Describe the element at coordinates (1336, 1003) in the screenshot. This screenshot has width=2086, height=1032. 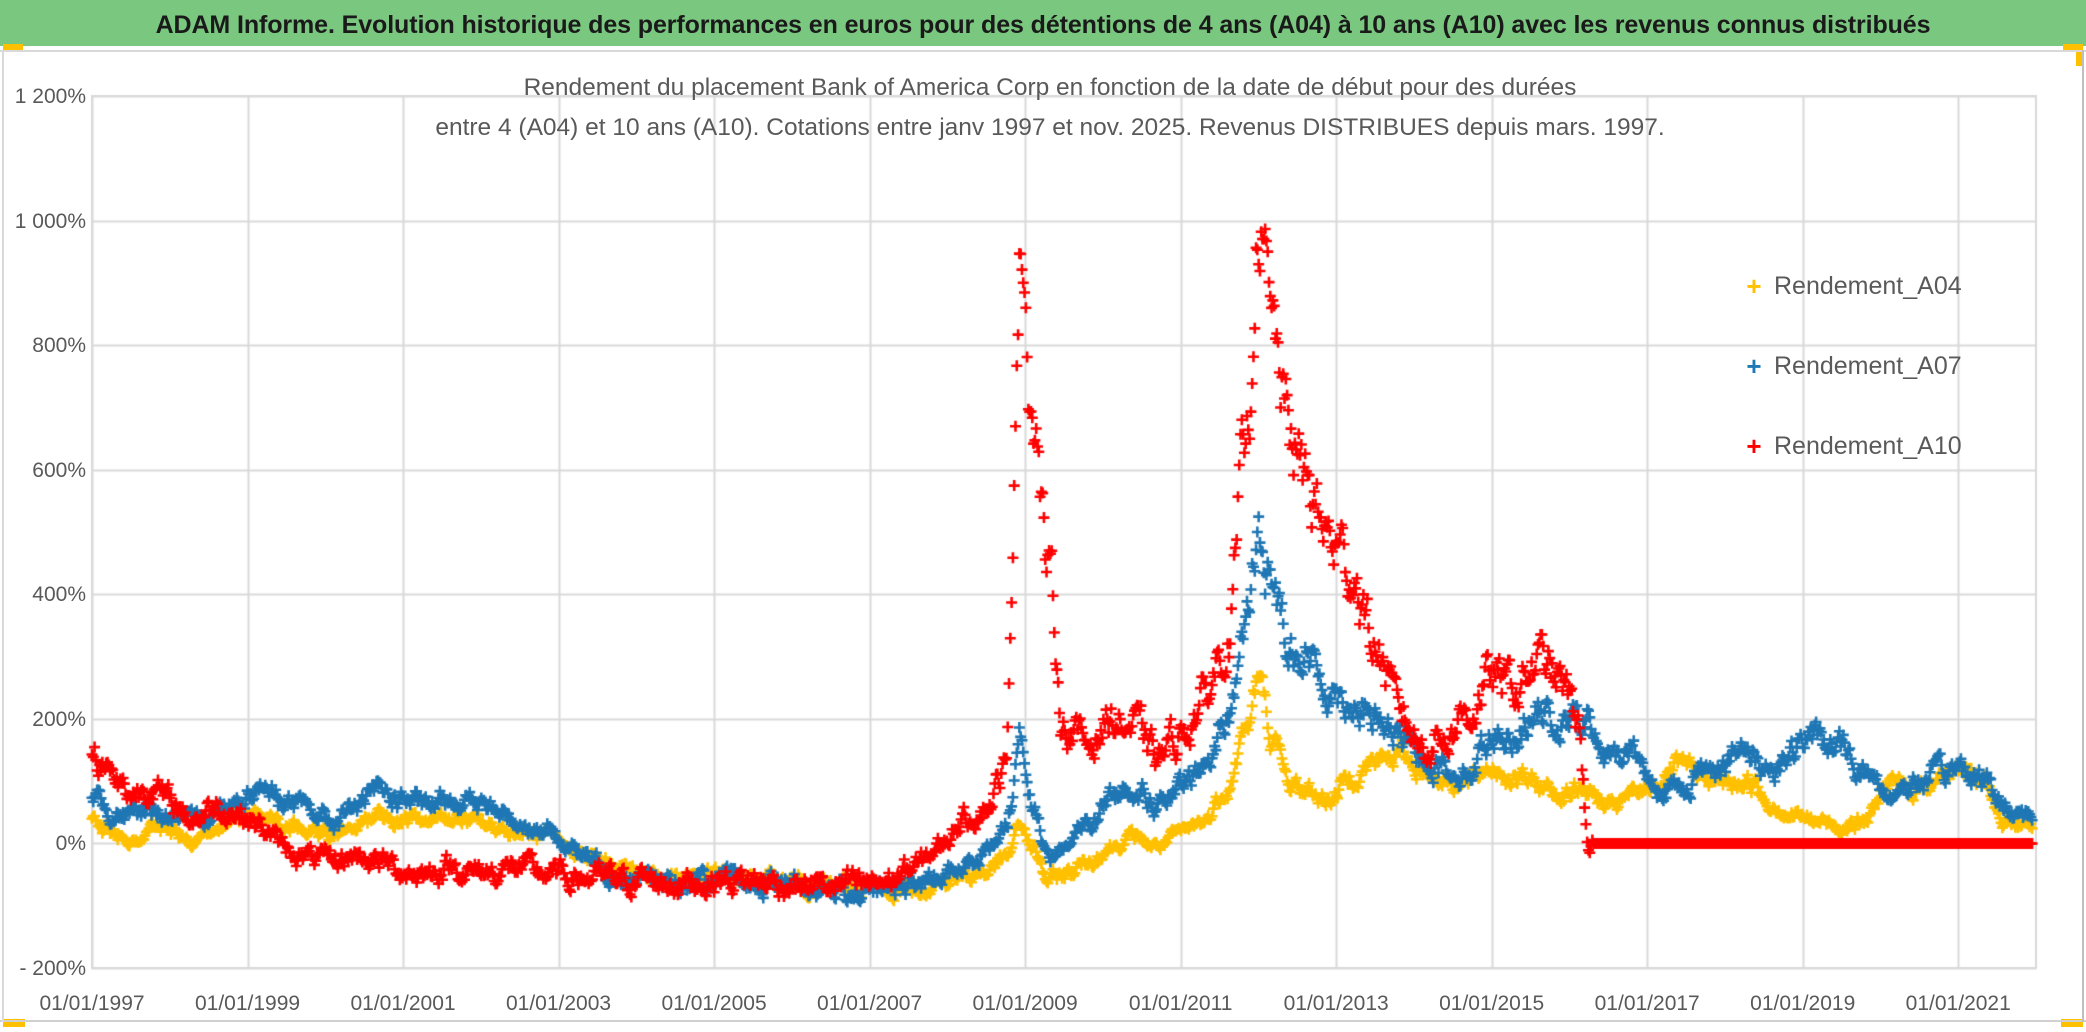
I see `x-axis-tick-label: 01/01/2013` at that location.